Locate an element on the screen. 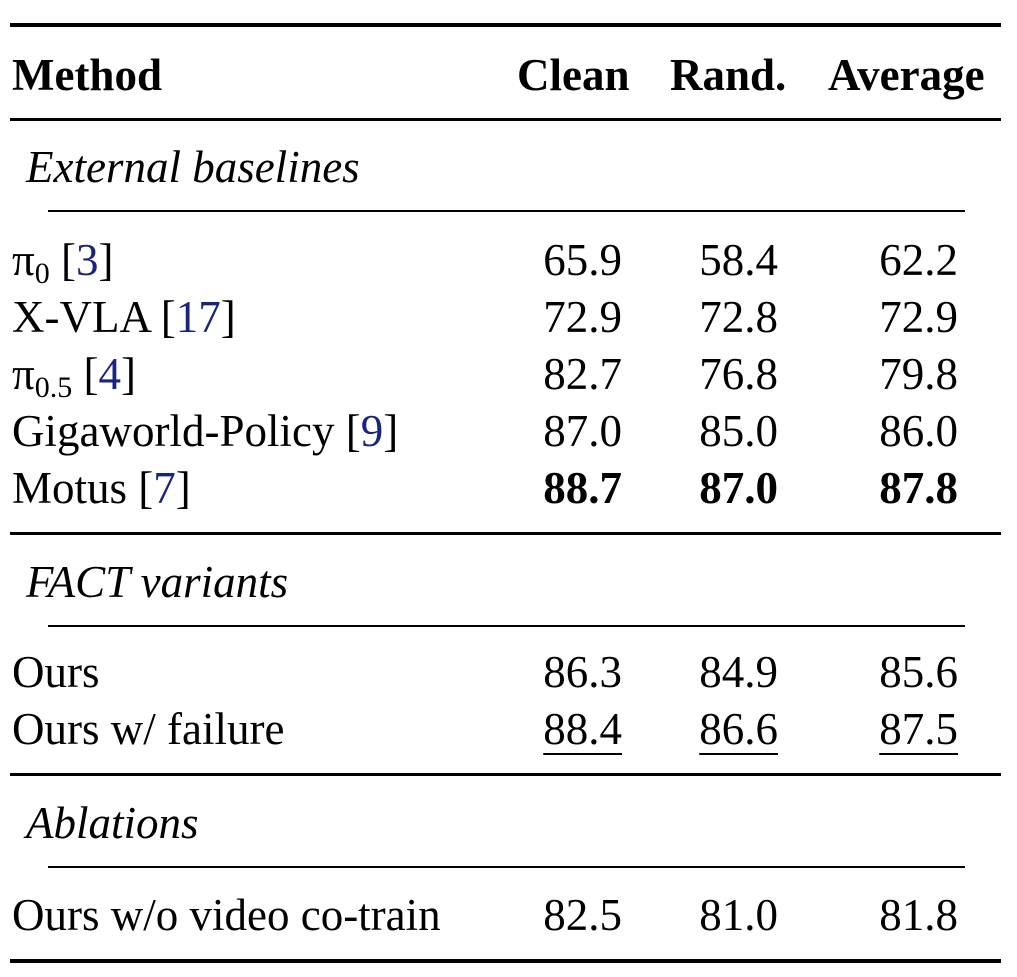 This screenshot has height=977, width=1017. row-method: Gigaworld-Policy [9] is located at coordinates (205, 431).